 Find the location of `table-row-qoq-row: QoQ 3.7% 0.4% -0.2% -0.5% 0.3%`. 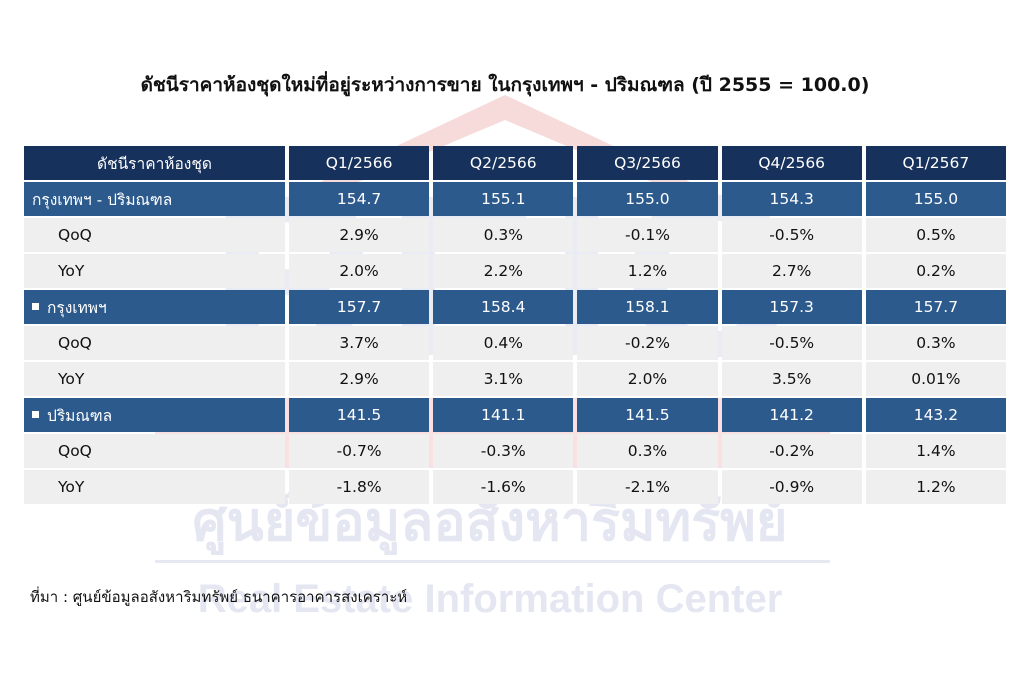

table-row-qoq-row: QoQ 3.7% 0.4% -0.2% -0.5% 0.3% is located at coordinates (515, 343).